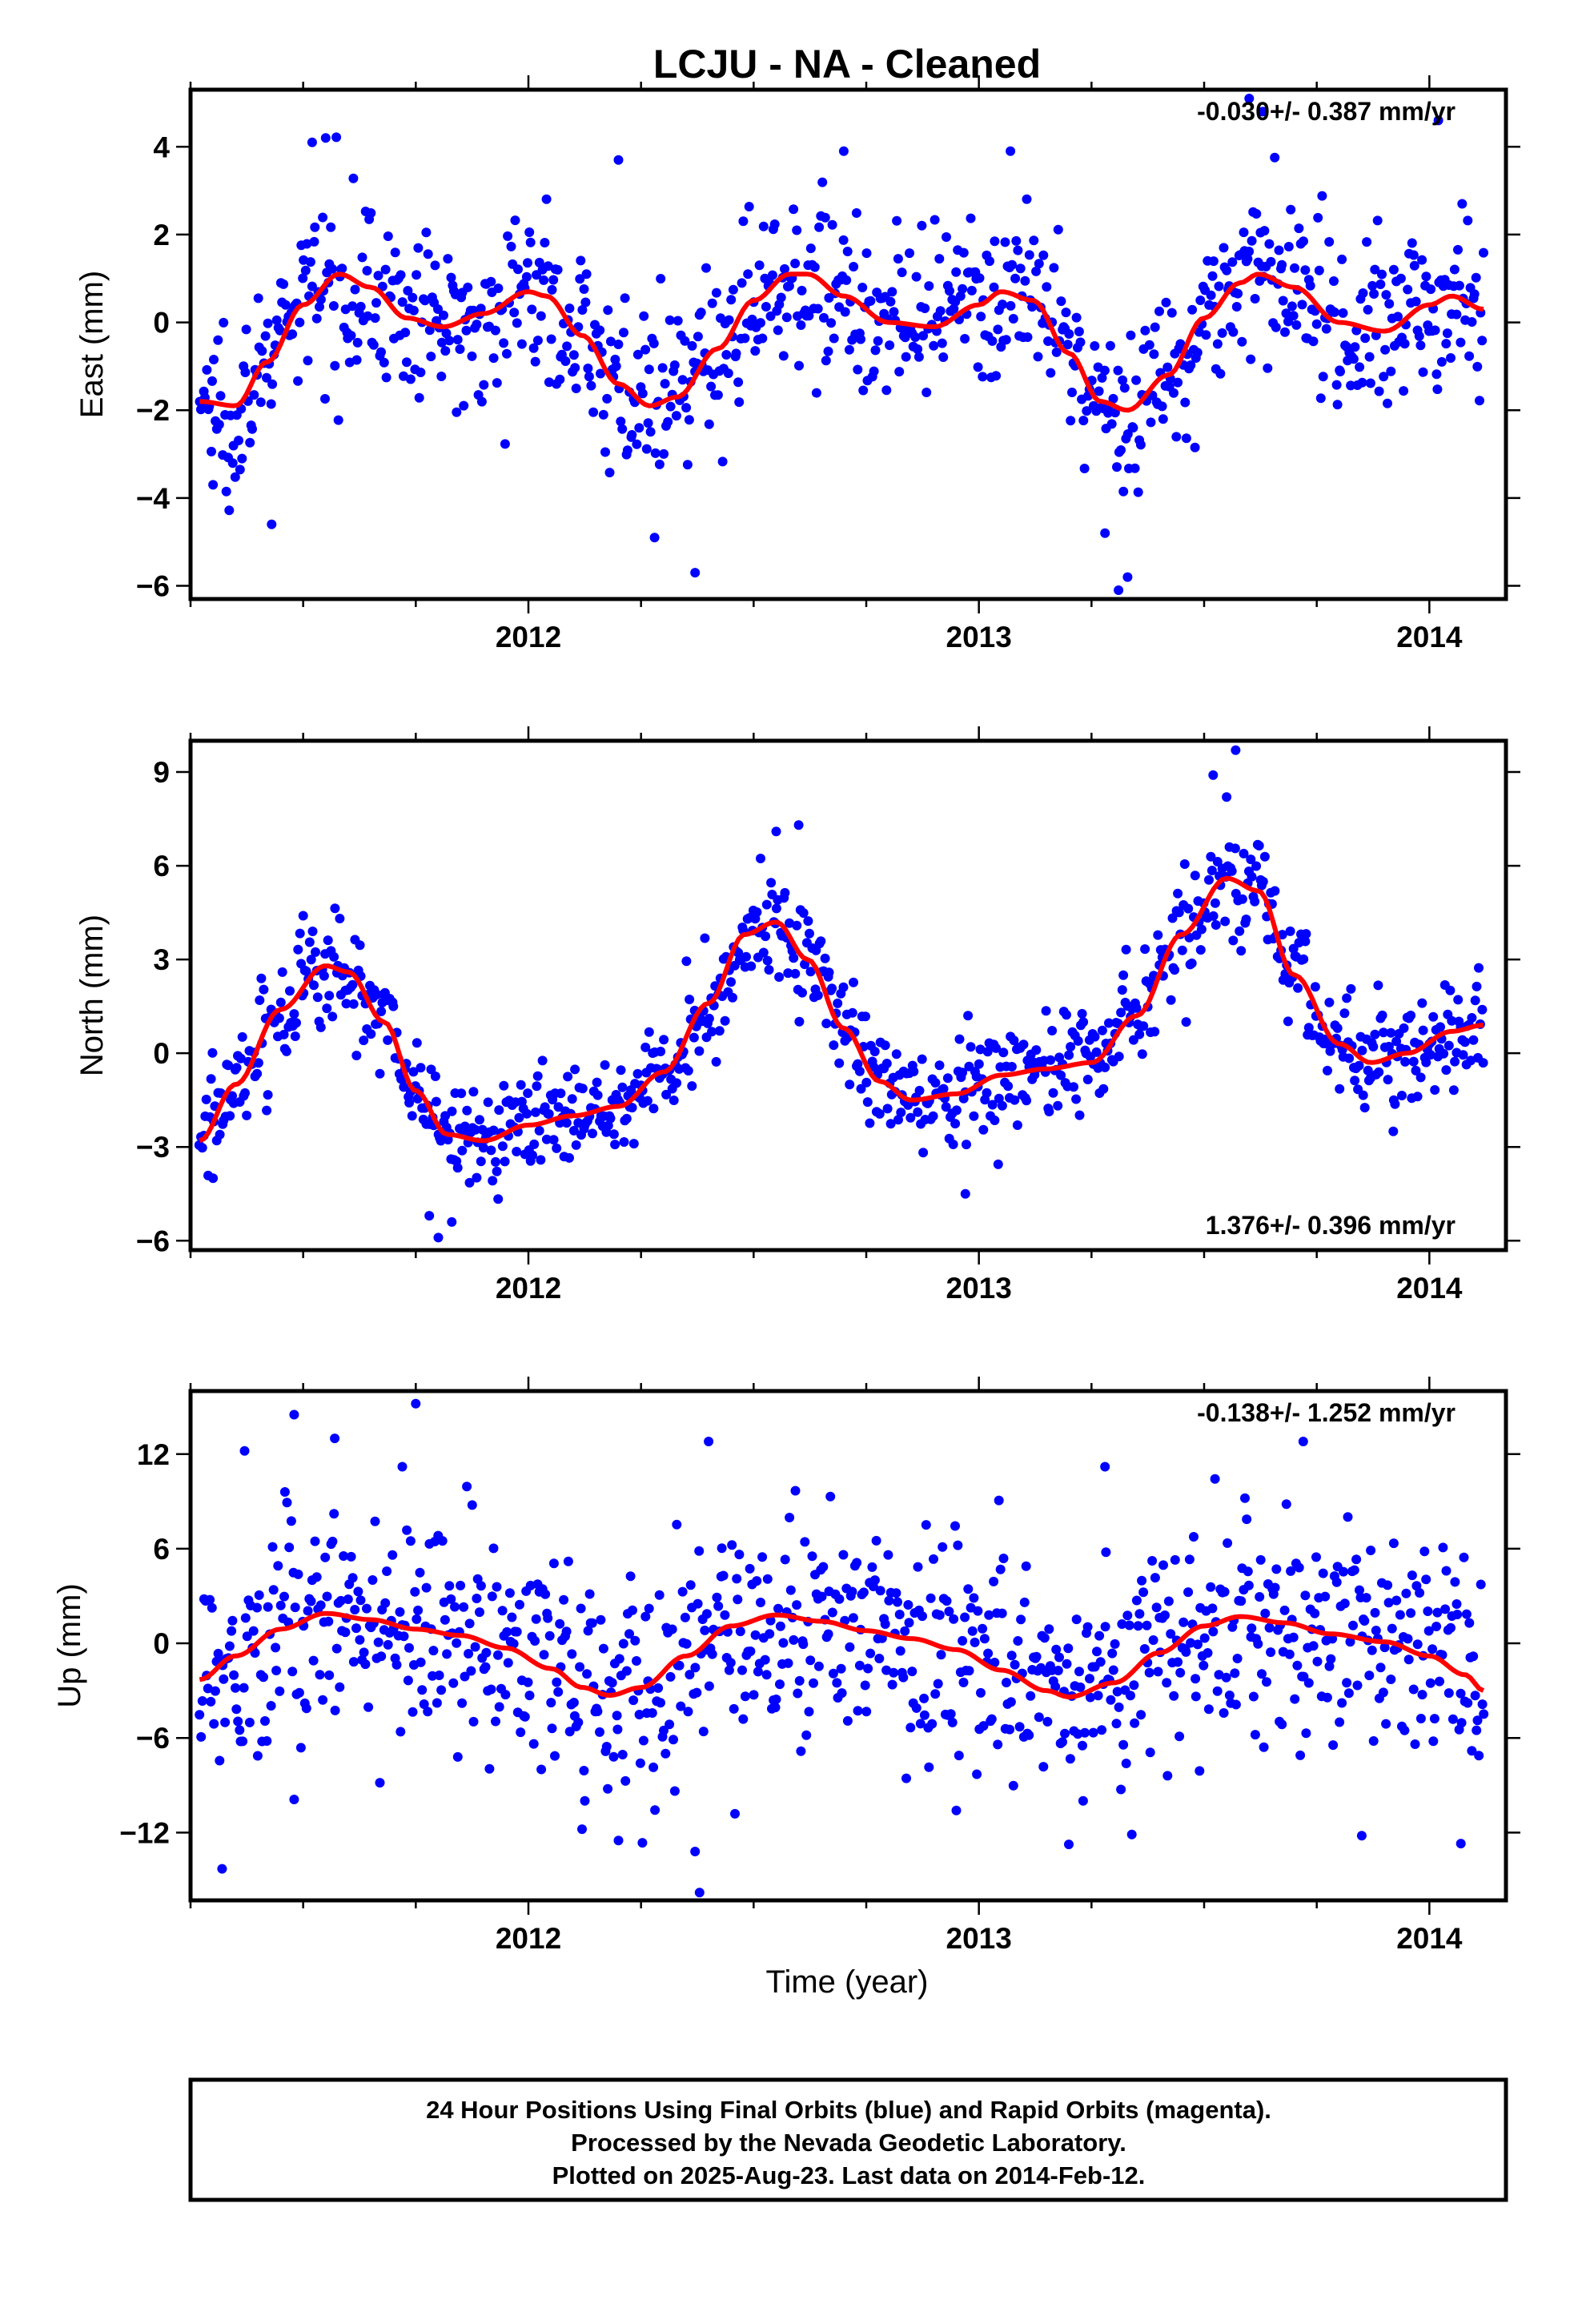  I want to click on east-fit-line, so click(842, 342).